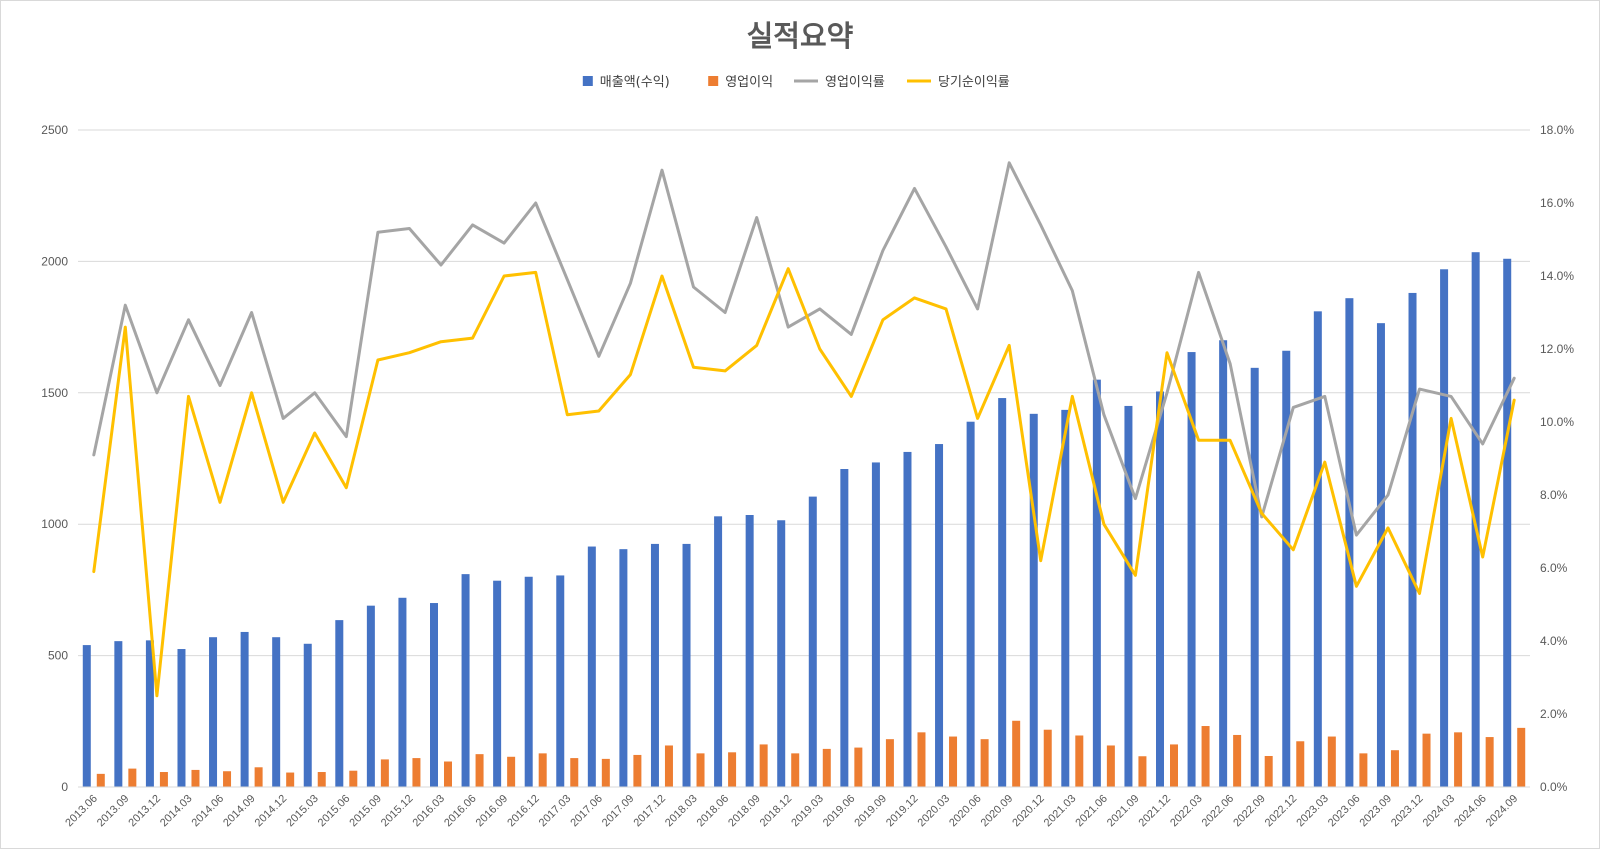  Describe the element at coordinates (1557, 130) in the screenshot. I see `y-right-tick-label: 18.0%` at that location.